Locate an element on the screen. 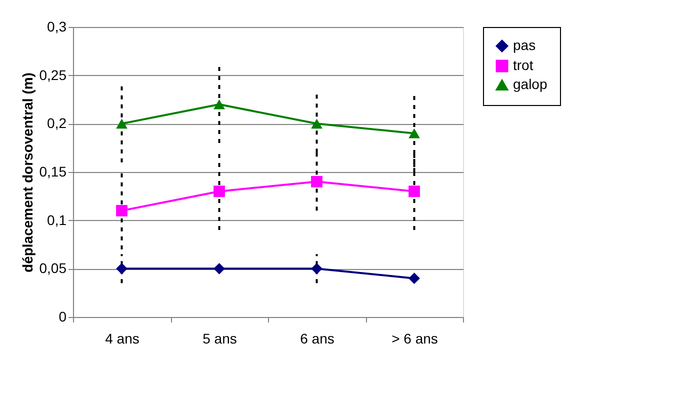 The height and width of the screenshot is (407, 691). y-tick-label: 0,3 is located at coordinates (57, 26).